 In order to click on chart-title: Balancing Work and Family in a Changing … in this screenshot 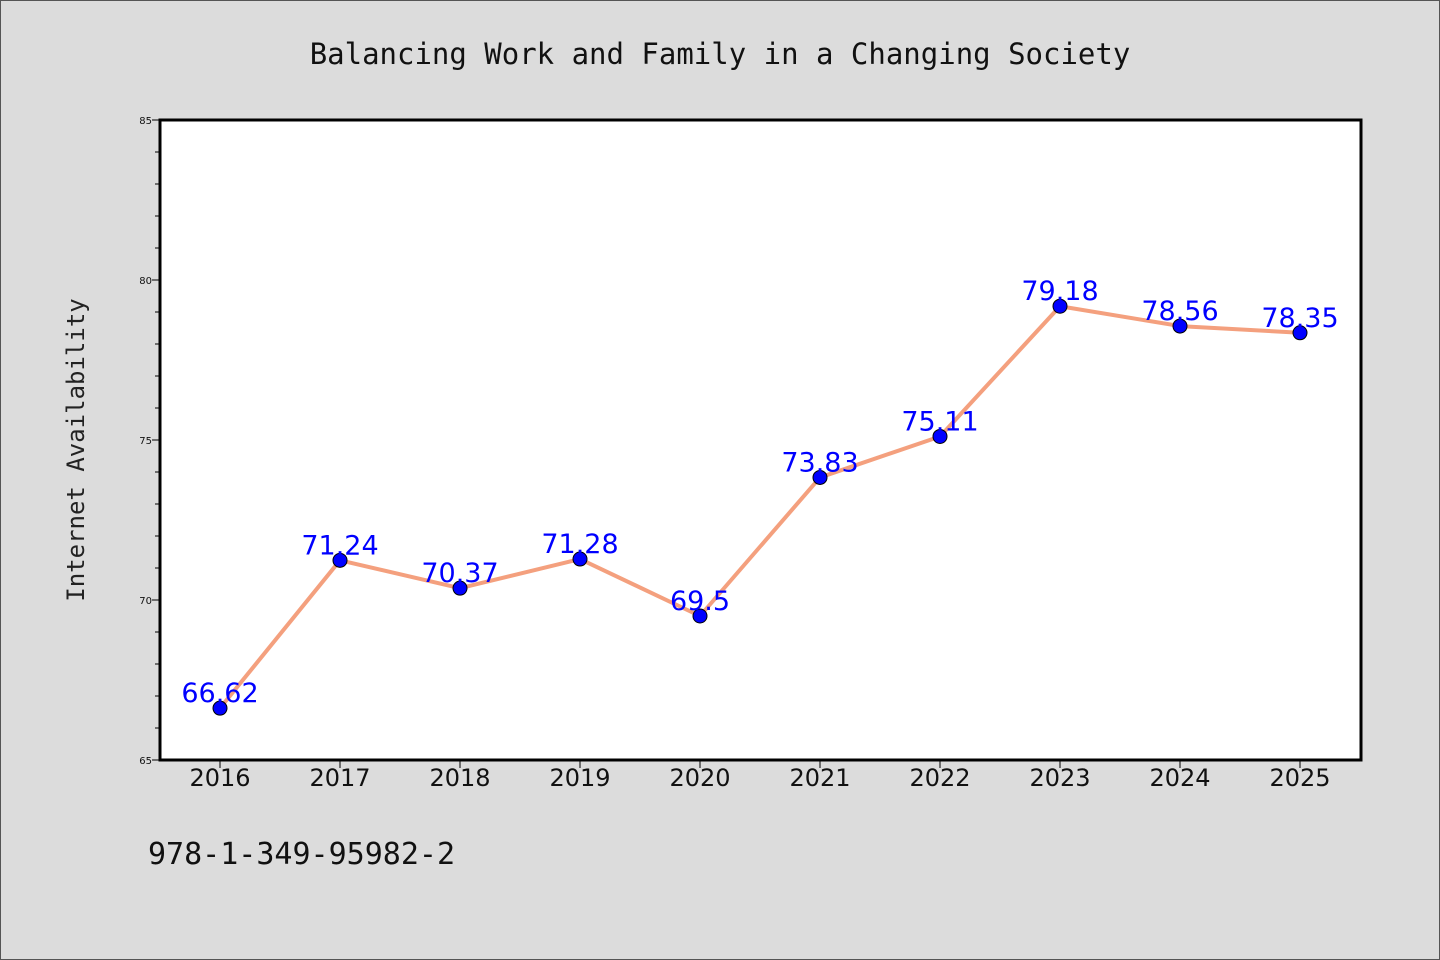, I will do `click(720, 54)`.